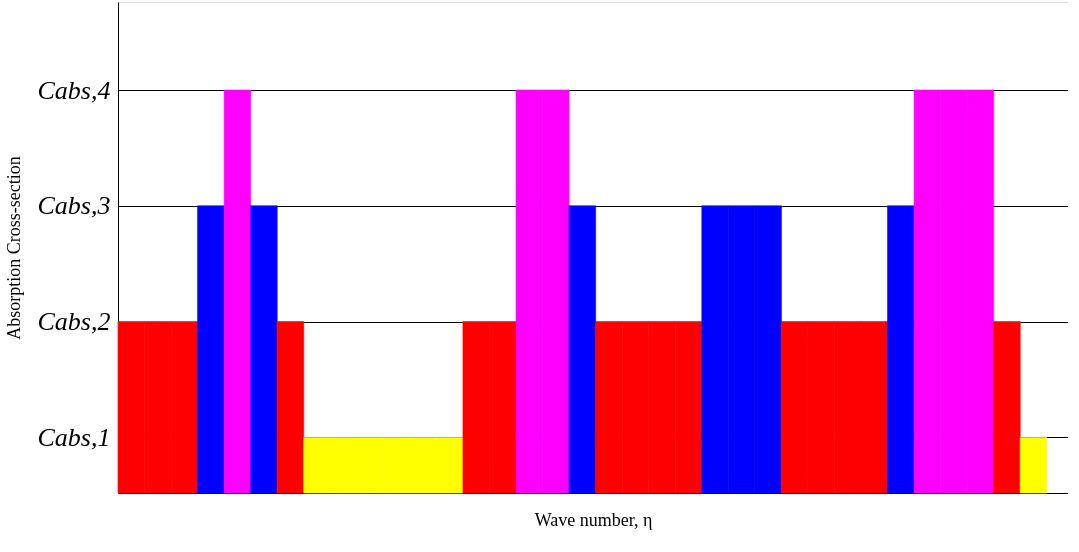 The height and width of the screenshot is (552, 1079). Describe the element at coordinates (13, 248) in the screenshot. I see `y-axis-title: Absorption Cross-section` at that location.